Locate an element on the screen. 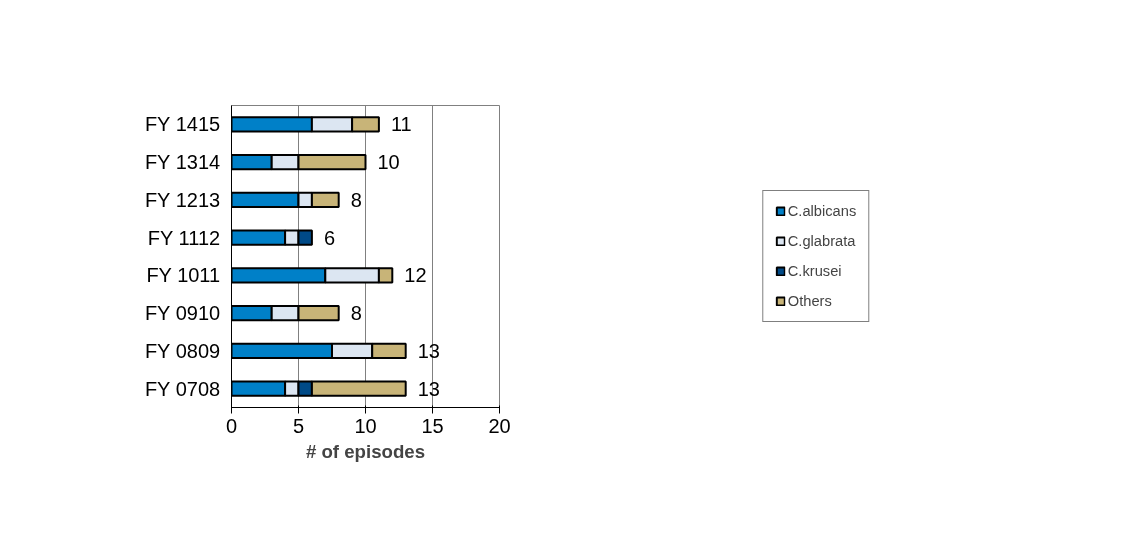 The height and width of the screenshot is (546, 1132). x-tick-label: 5 is located at coordinates (298, 425).